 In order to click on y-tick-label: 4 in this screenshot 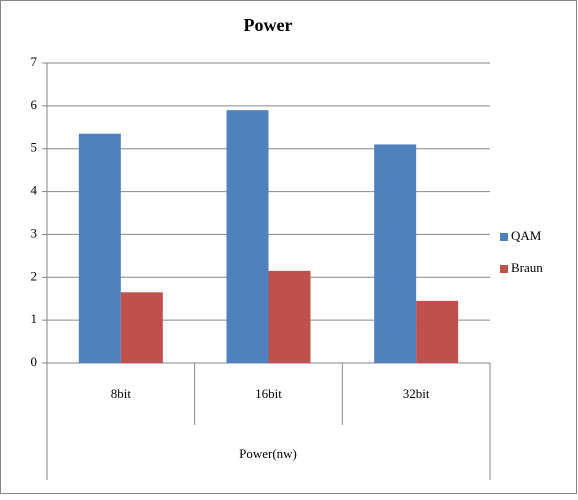, I will do `click(34, 190)`.